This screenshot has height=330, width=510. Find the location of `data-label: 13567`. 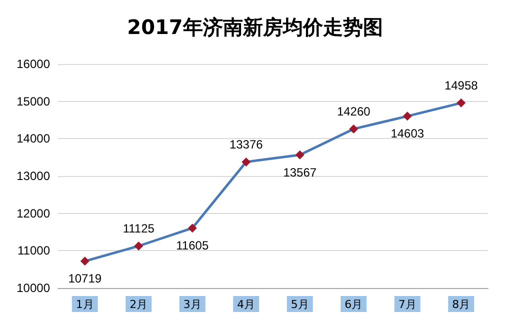

data-label: 13567 is located at coordinates (300, 172).